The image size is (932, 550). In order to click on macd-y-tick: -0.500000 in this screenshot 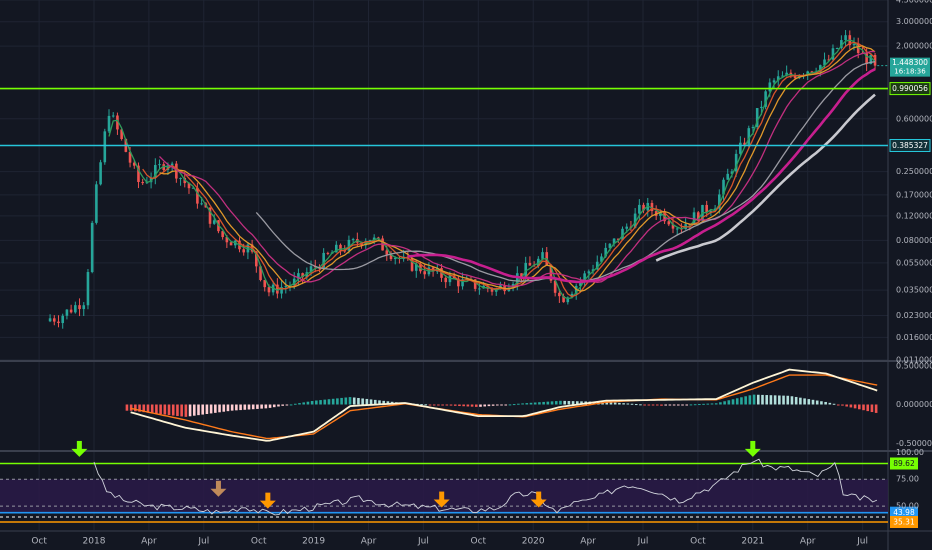, I will do `click(914, 443)`.